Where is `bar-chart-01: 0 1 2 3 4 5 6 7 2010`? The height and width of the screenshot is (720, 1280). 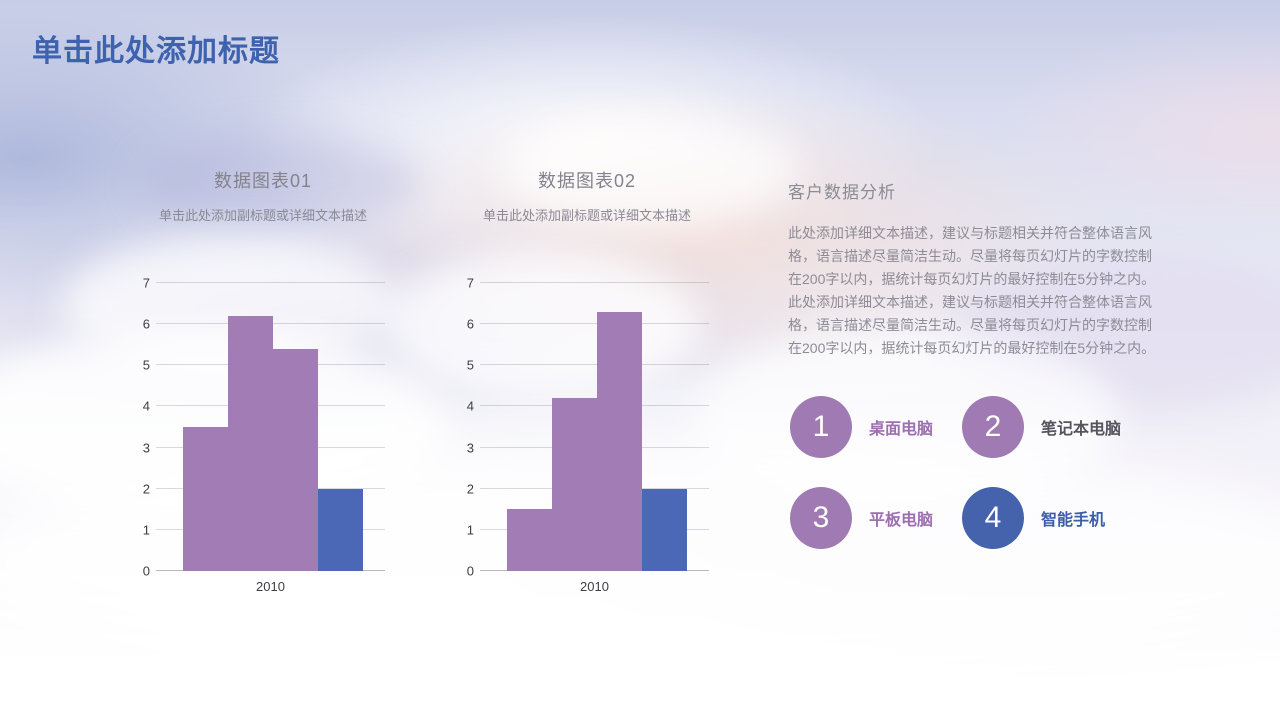
bar-chart-01: 0 1 2 3 4 5 6 7 2010 is located at coordinates (263, 435).